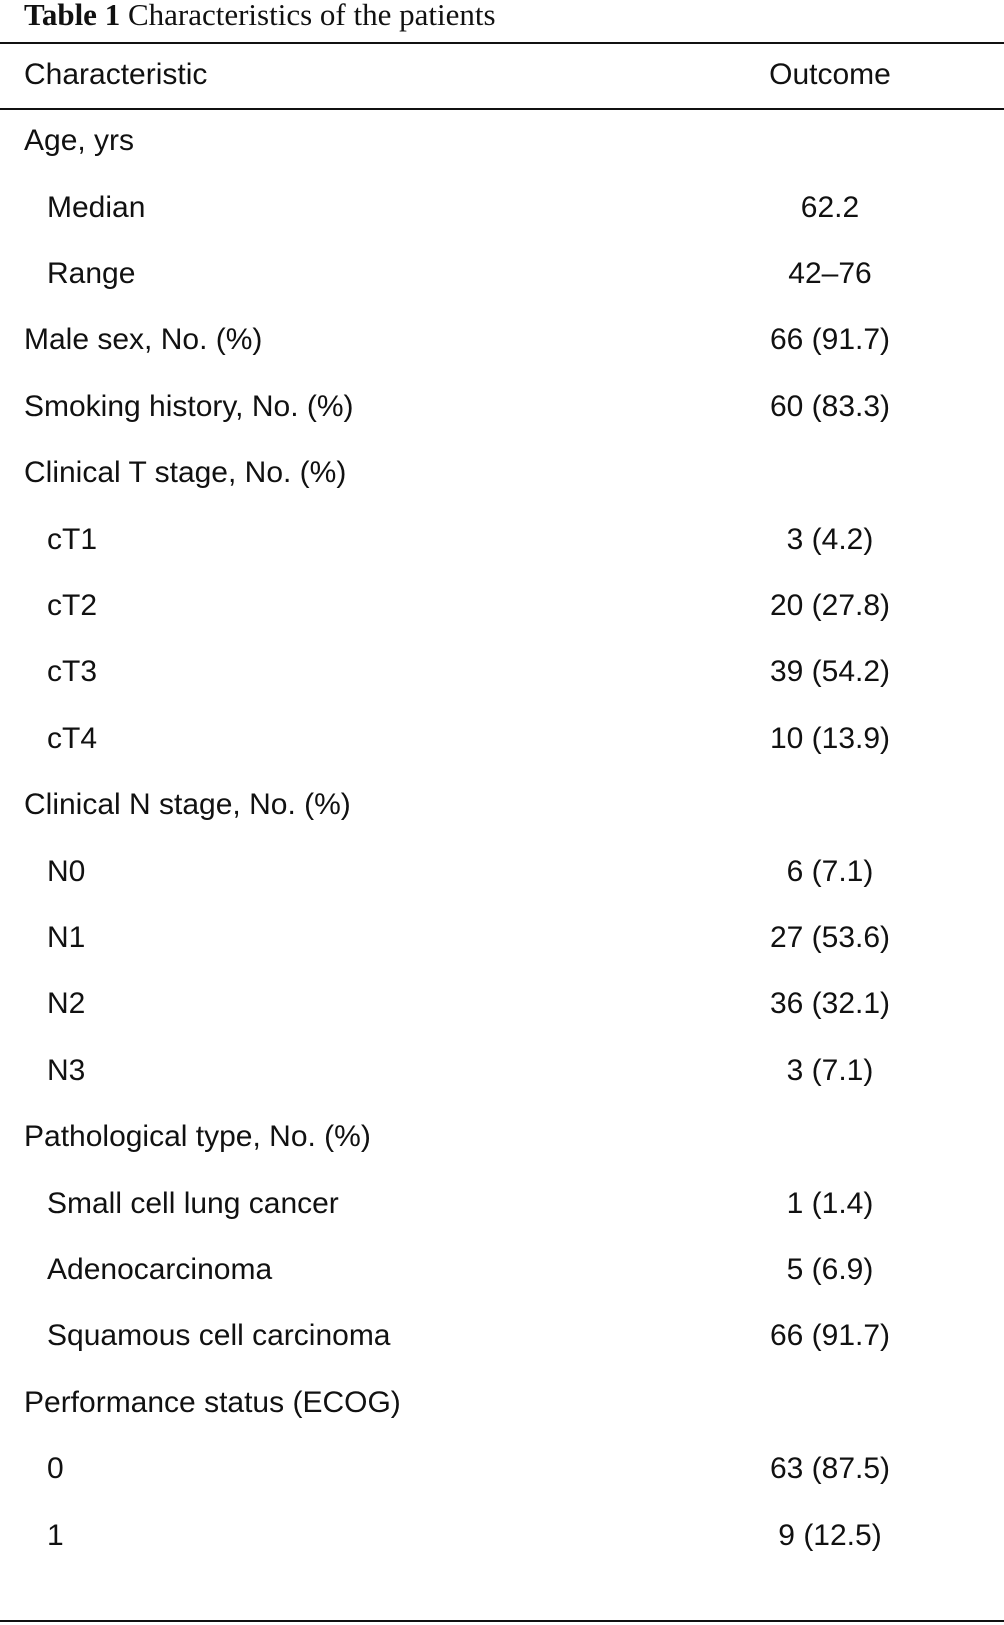 The width and height of the screenshot is (1004, 1625). Describe the element at coordinates (502, 1403) in the screenshot. I see `table-row: Performance status (ECOG)` at that location.